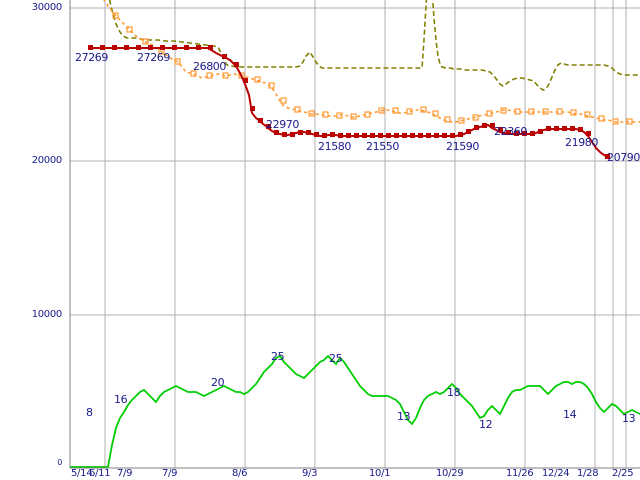  I want to click on red-label-0: 27269, so click(91, 57).